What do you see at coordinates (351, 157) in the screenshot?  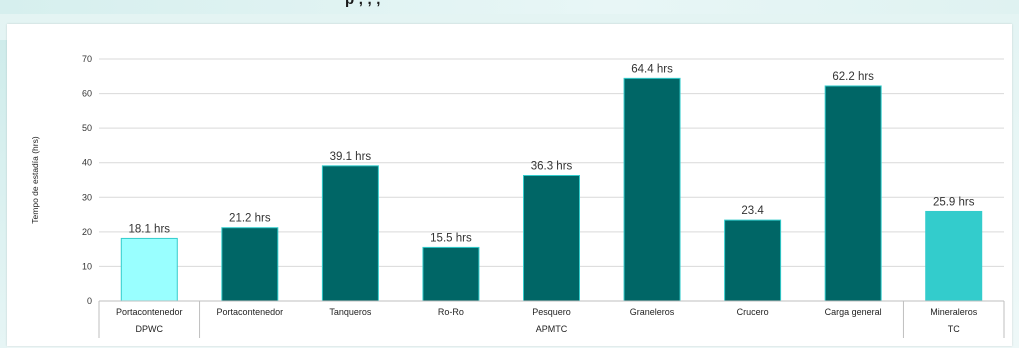 I see `data-label: 39.1 hrs` at bounding box center [351, 157].